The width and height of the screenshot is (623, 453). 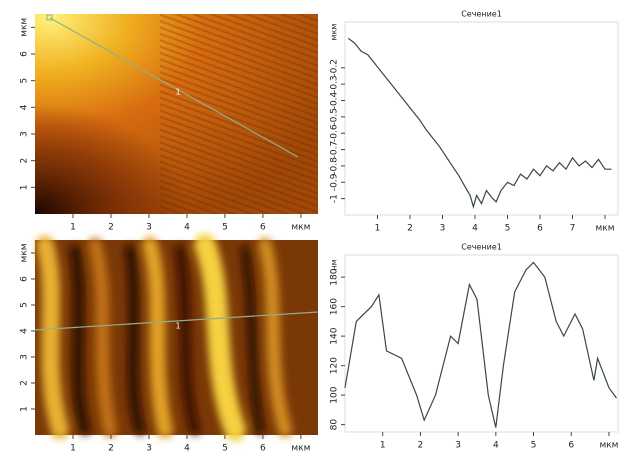 I want to click on y-tick-label: -1, so click(x=335, y=198).